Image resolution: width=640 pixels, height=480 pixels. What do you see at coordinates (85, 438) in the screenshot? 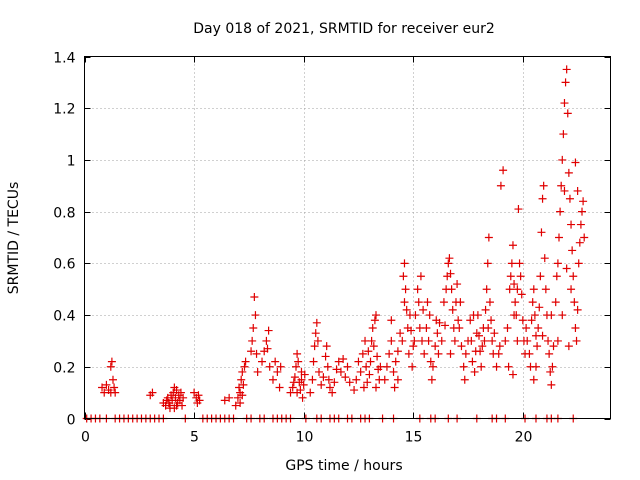
I see `x-tick-label: 0` at bounding box center [85, 438].